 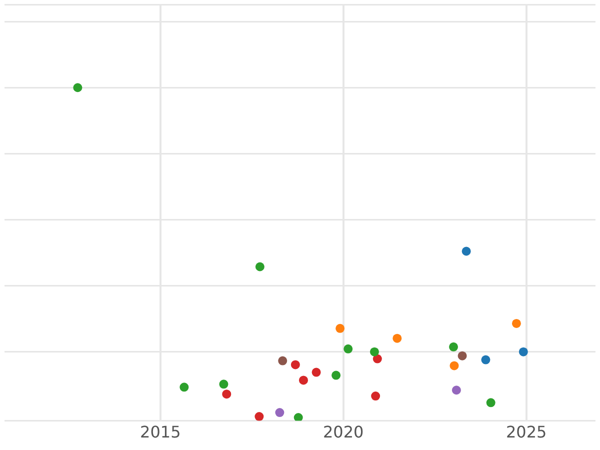 I want to click on x-tick-label: 2015, so click(x=160, y=432).